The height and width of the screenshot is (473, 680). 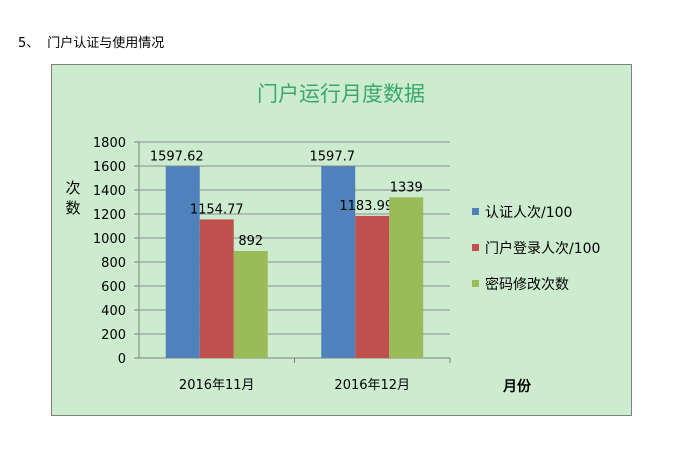 What do you see at coordinates (528, 213) in the screenshot?
I see `legend-label: 认证人次/100` at bounding box center [528, 213].